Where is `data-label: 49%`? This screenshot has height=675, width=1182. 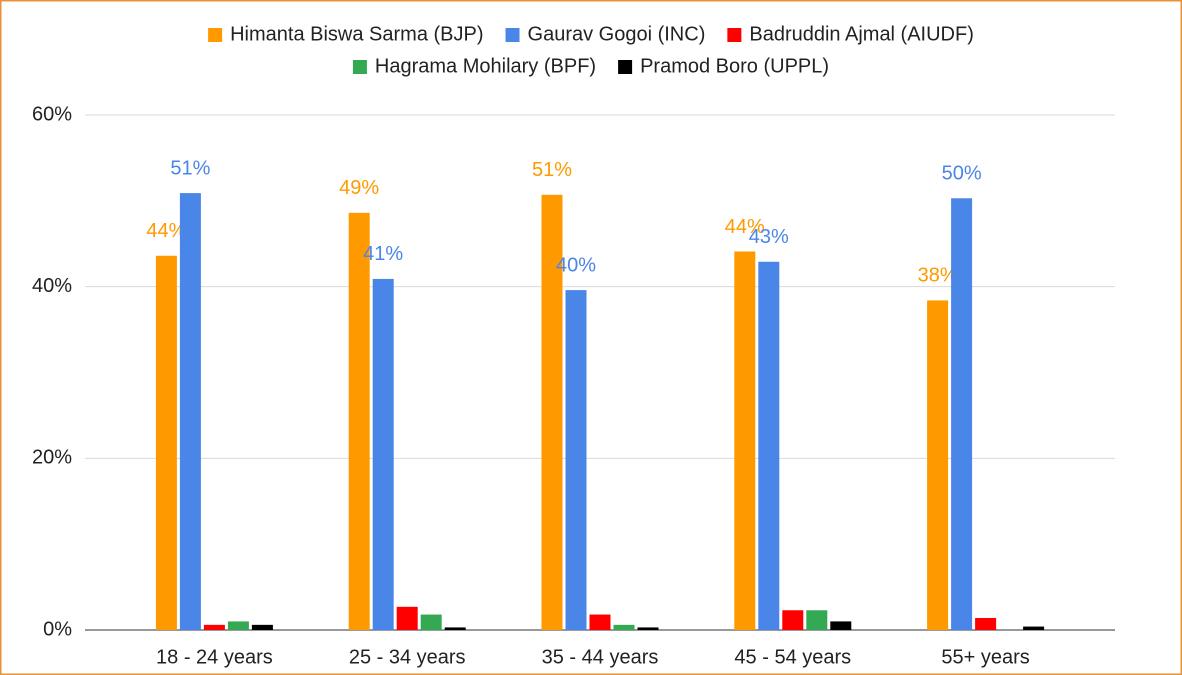
data-label: 49% is located at coordinates (359, 188).